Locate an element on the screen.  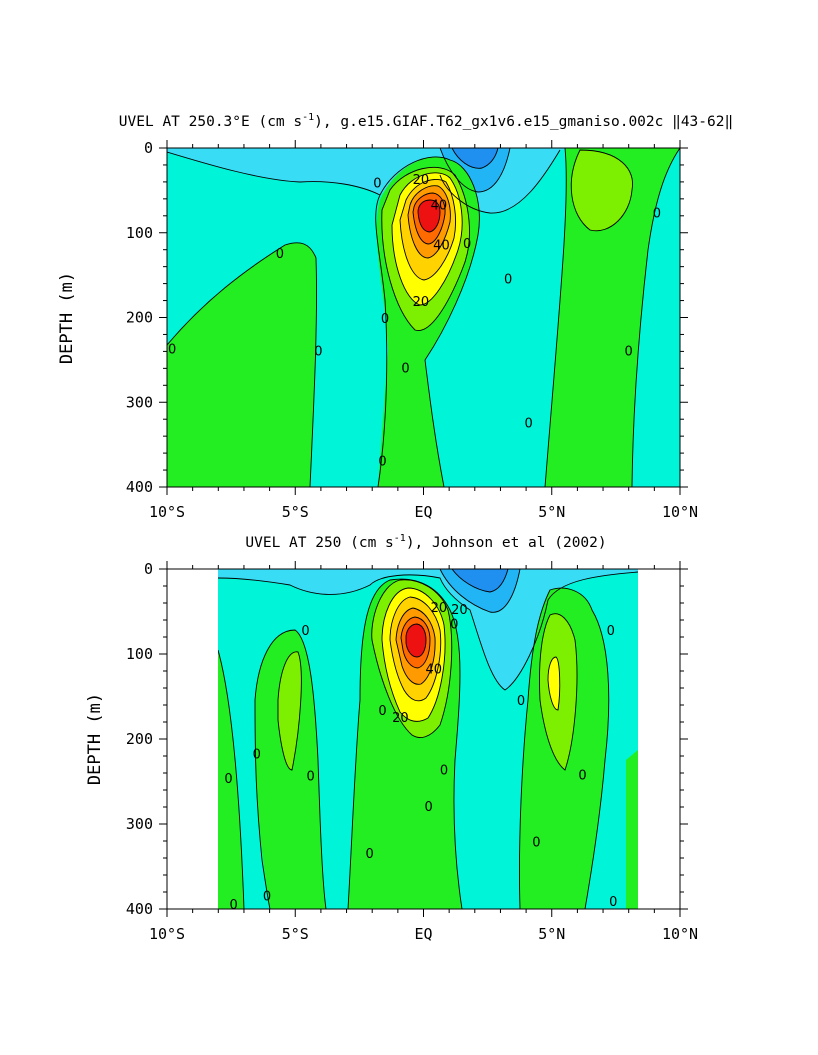
obs-contour-line-neg20 is located at coordinates (480, 591).